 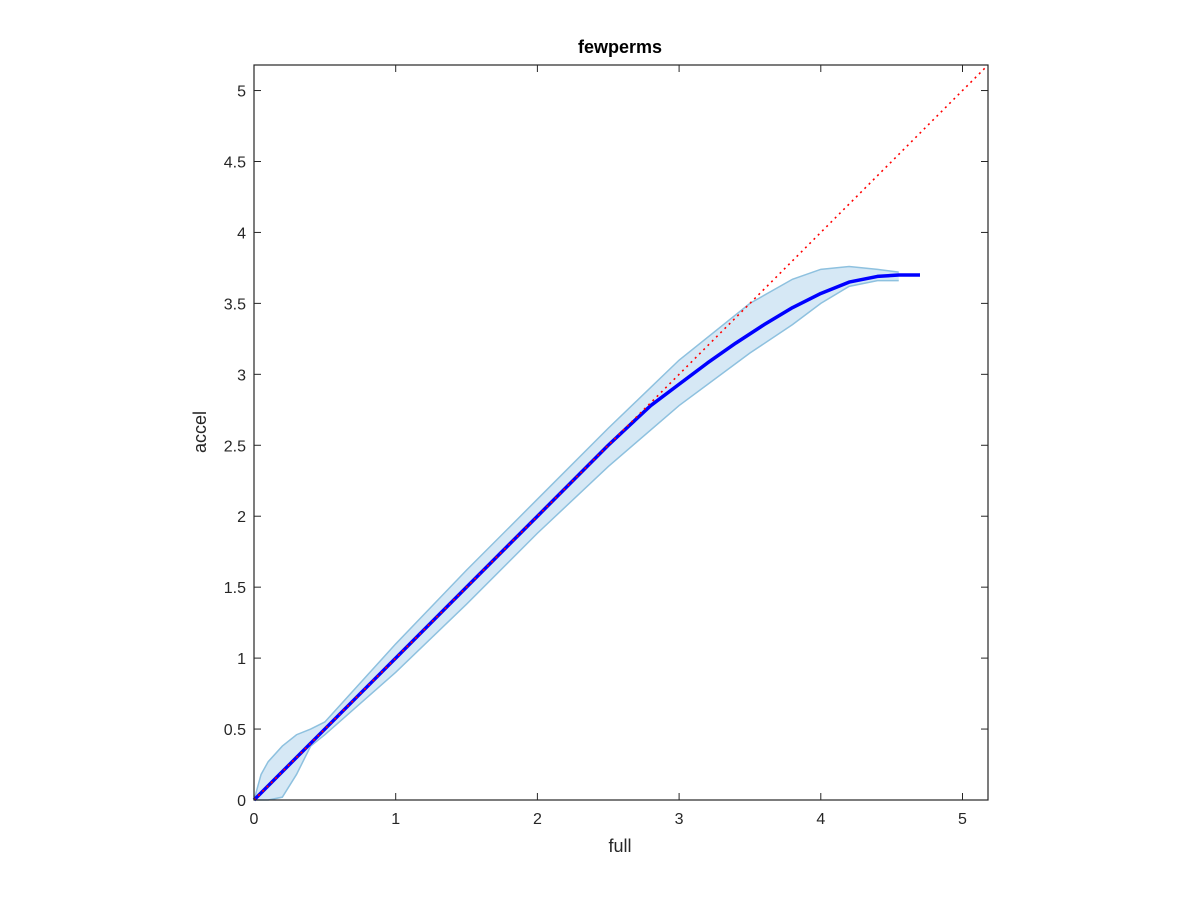 What do you see at coordinates (820, 819) in the screenshot?
I see `x-tick-label: 4` at bounding box center [820, 819].